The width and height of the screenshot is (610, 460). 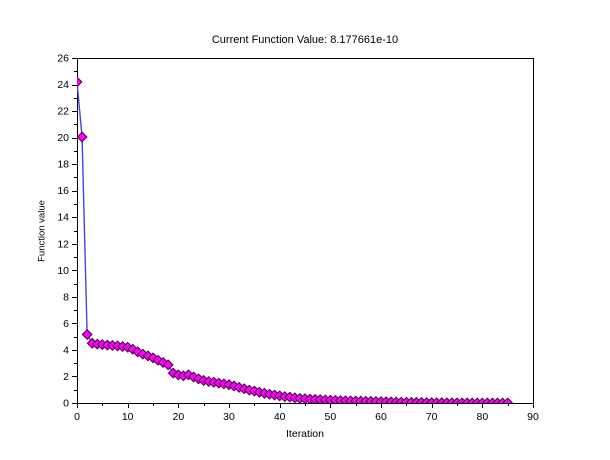 What do you see at coordinates (66, 377) in the screenshot?
I see `y-tick-label: 2` at bounding box center [66, 377].